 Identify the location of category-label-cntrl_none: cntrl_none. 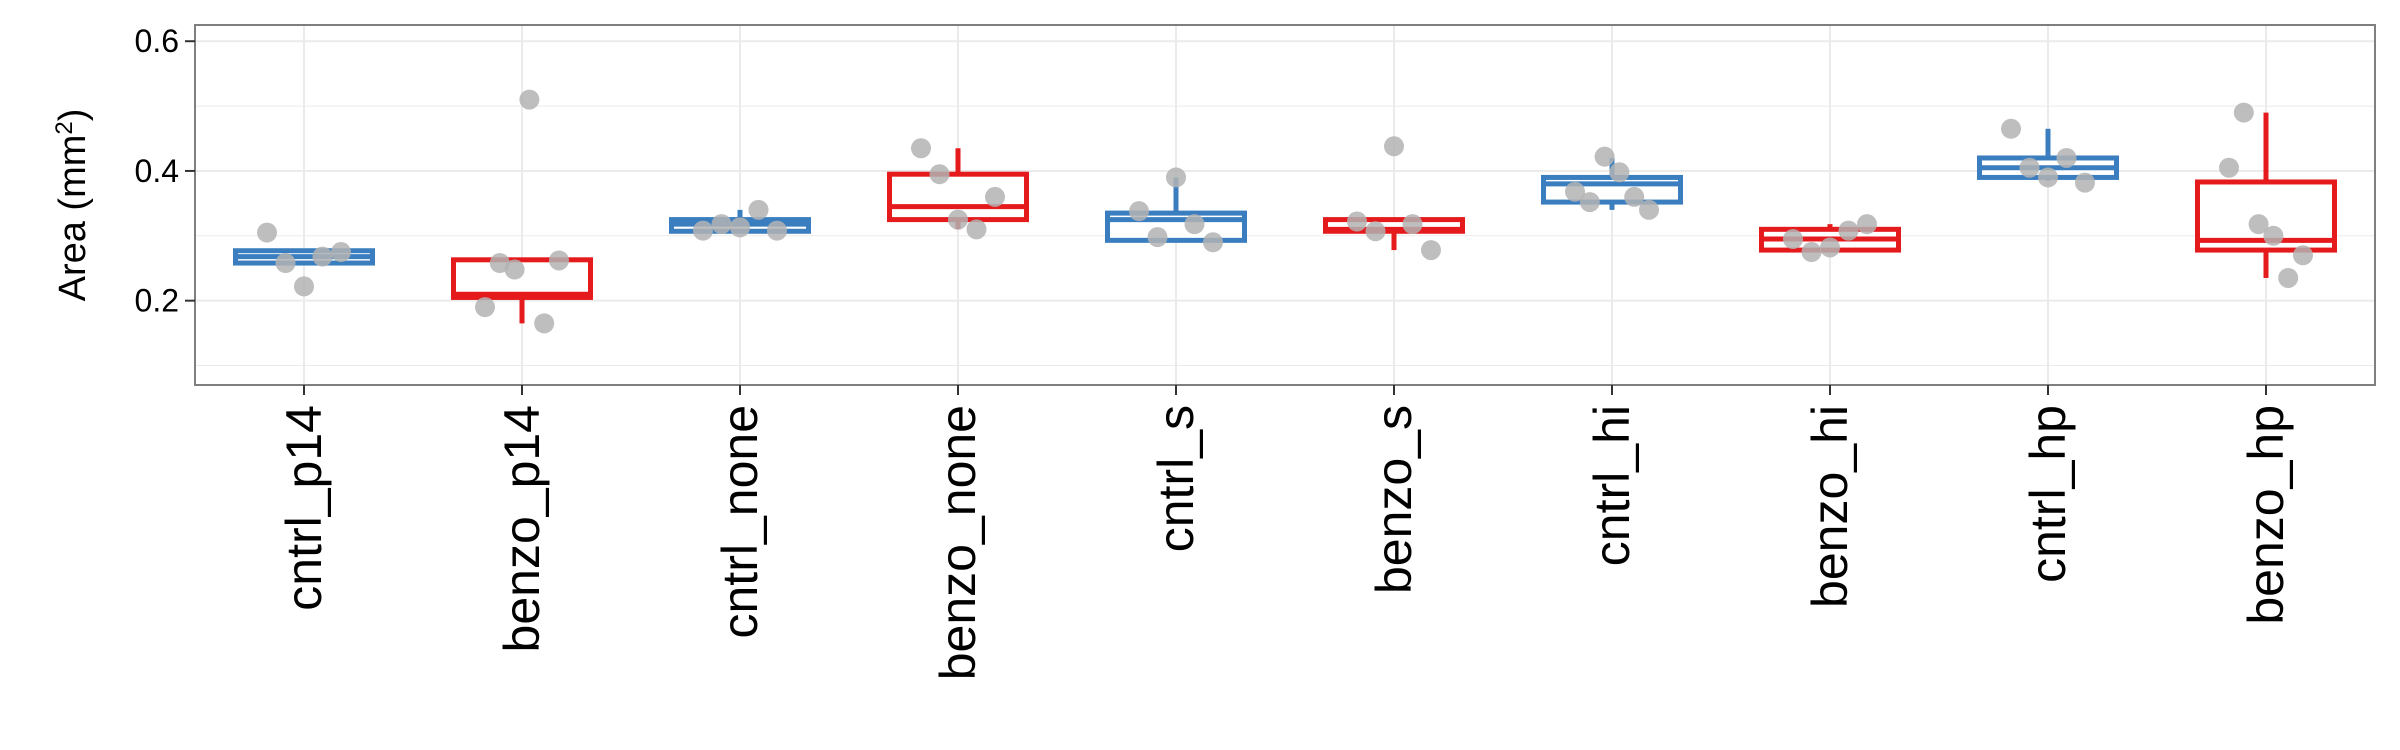
(740, 522).